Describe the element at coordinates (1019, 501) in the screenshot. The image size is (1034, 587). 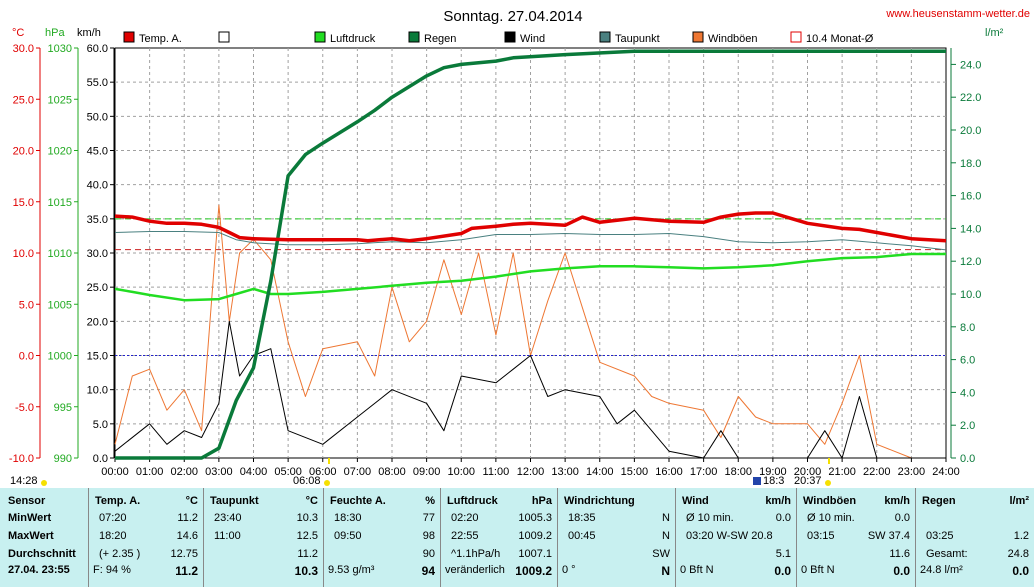
I see `column-unit: l/m²` at that location.